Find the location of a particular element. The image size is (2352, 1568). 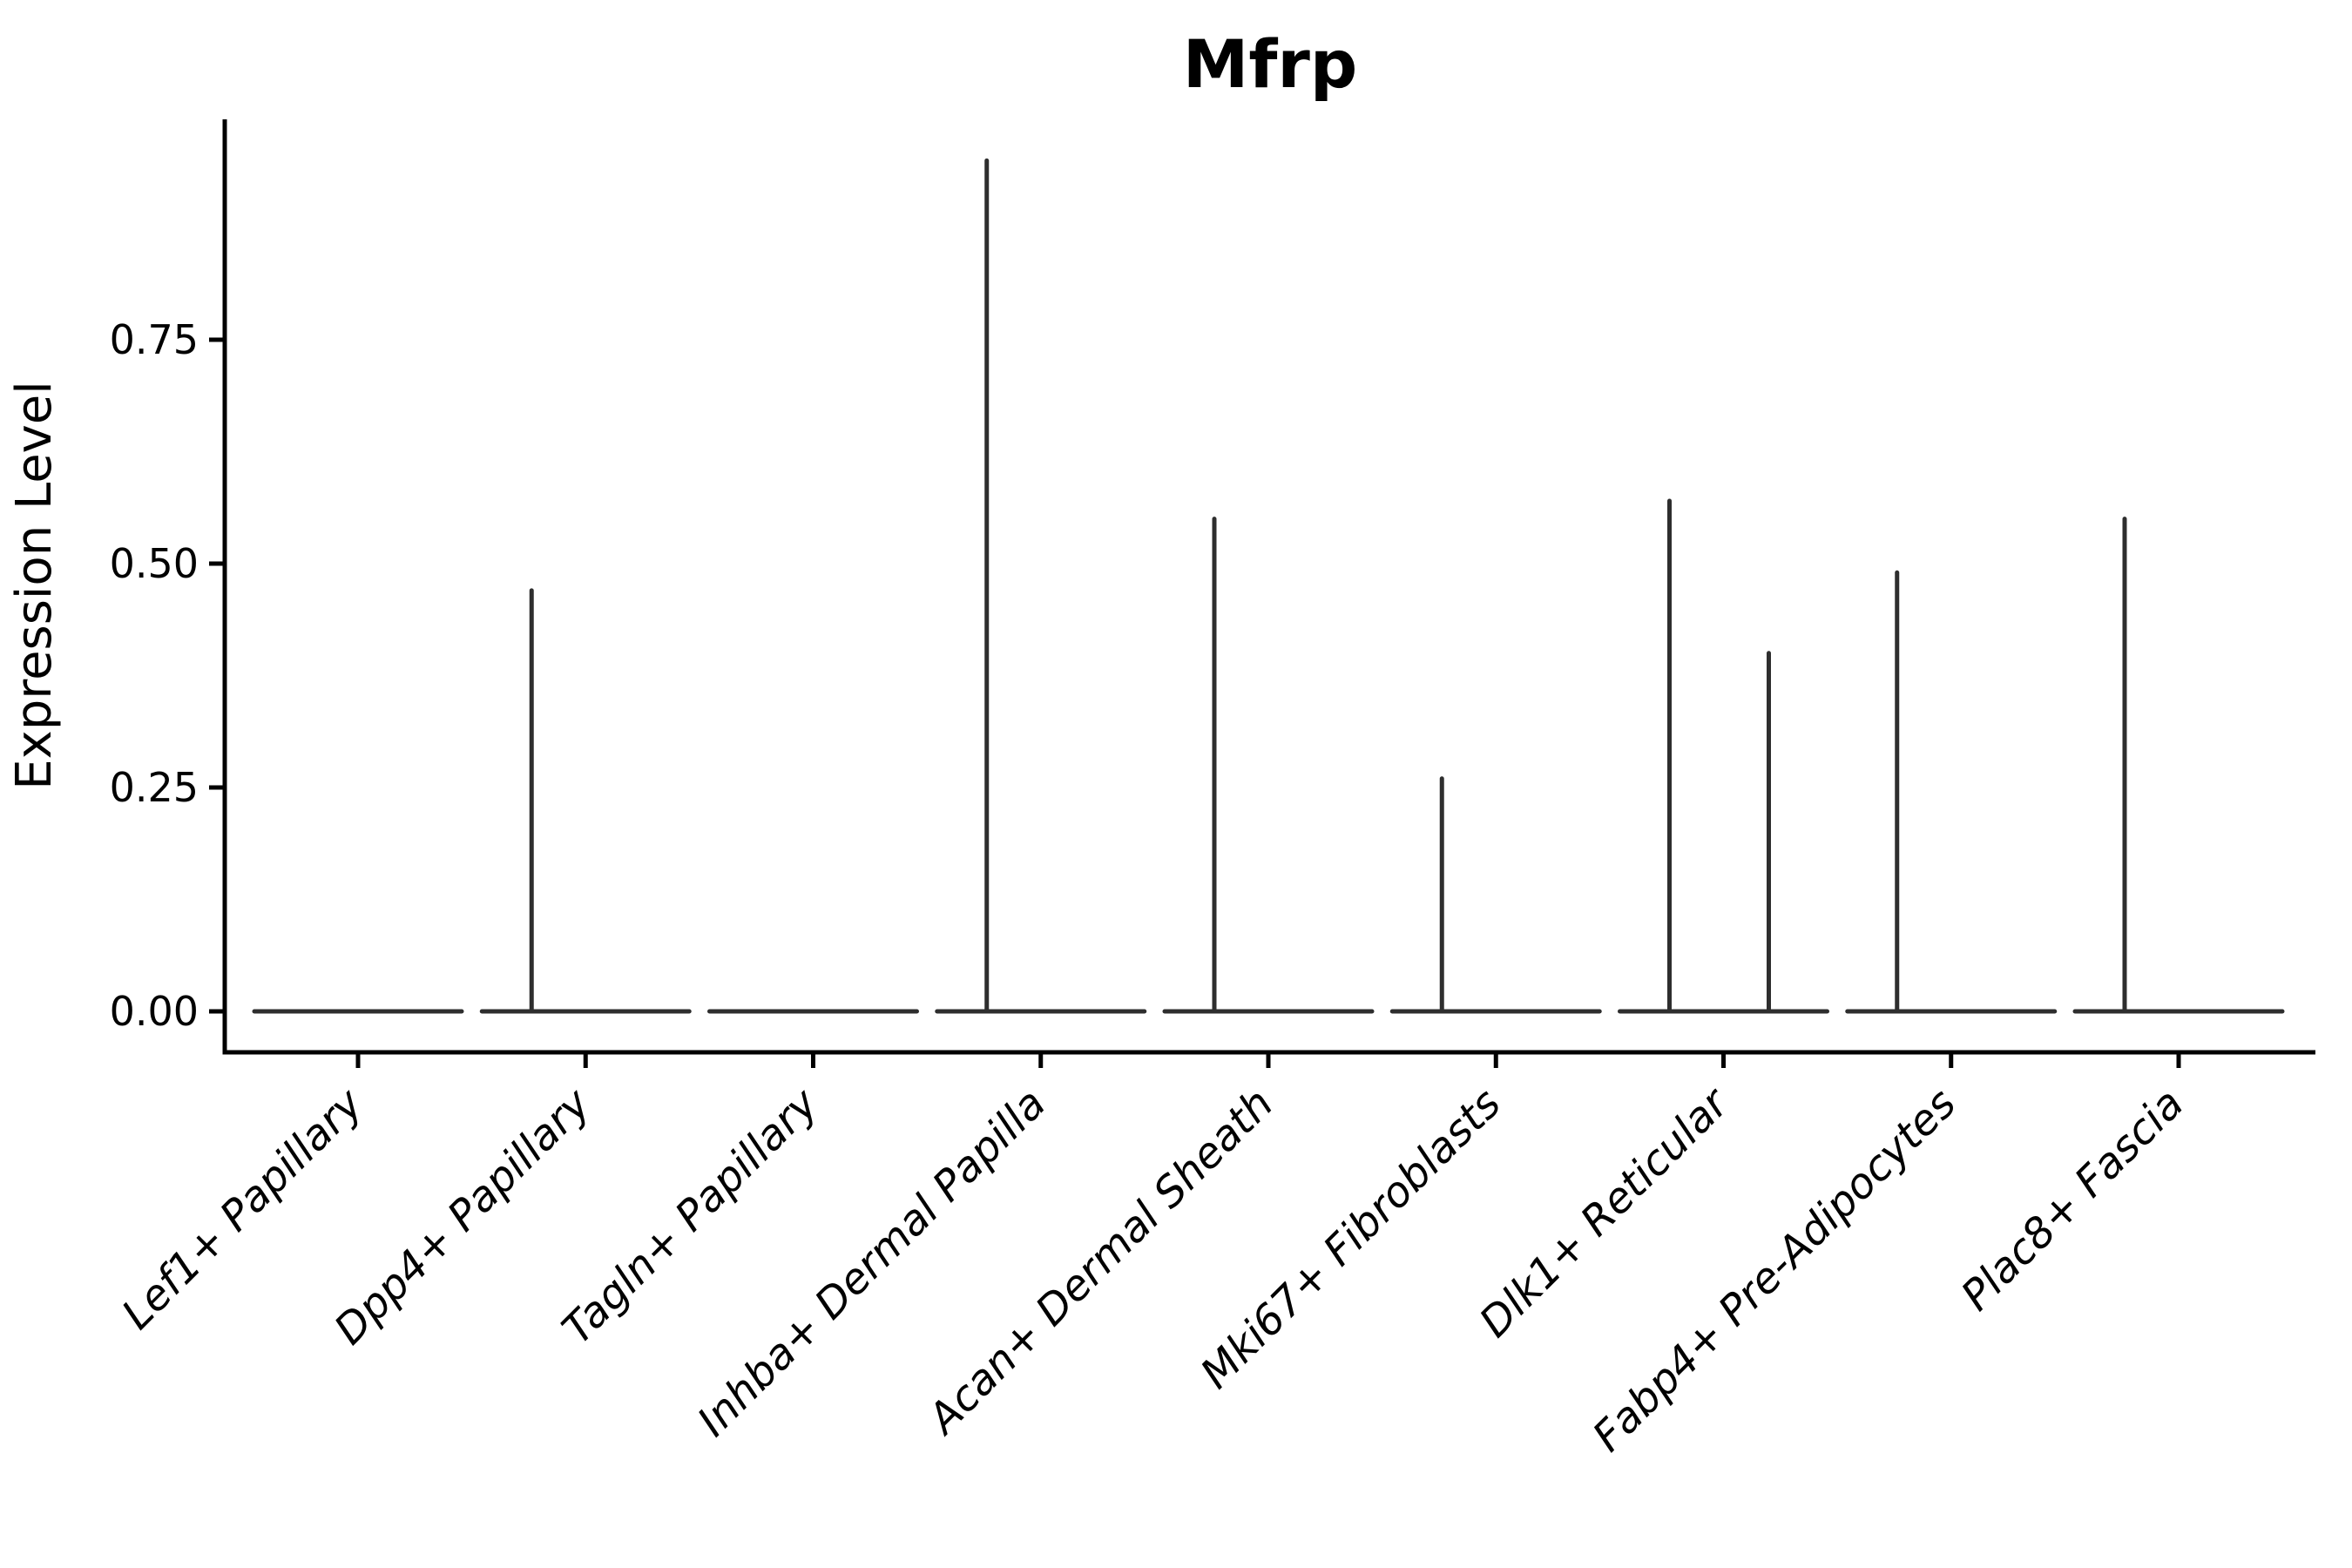

x-tick-label: Plac8+ Fascia is located at coordinates (2072, 1200).